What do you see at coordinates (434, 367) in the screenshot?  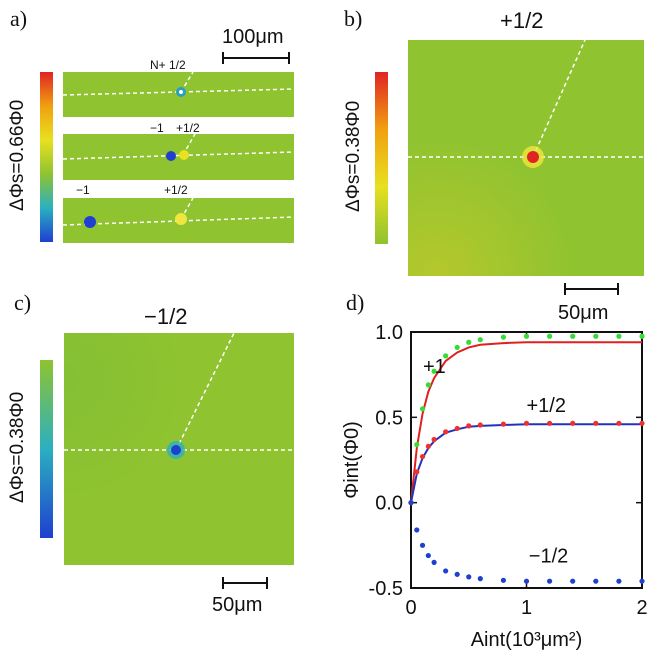 I see `annotation-plus-one: +1` at bounding box center [434, 367].